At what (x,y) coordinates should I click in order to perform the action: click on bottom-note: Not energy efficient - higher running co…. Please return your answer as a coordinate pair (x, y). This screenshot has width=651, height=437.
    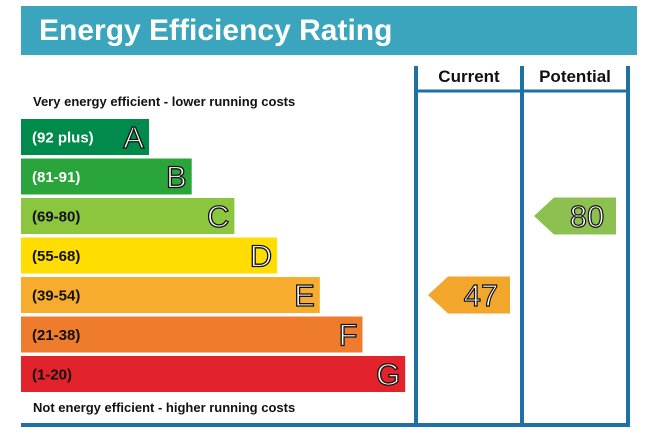
    Looking at the image, I should click on (164, 407).